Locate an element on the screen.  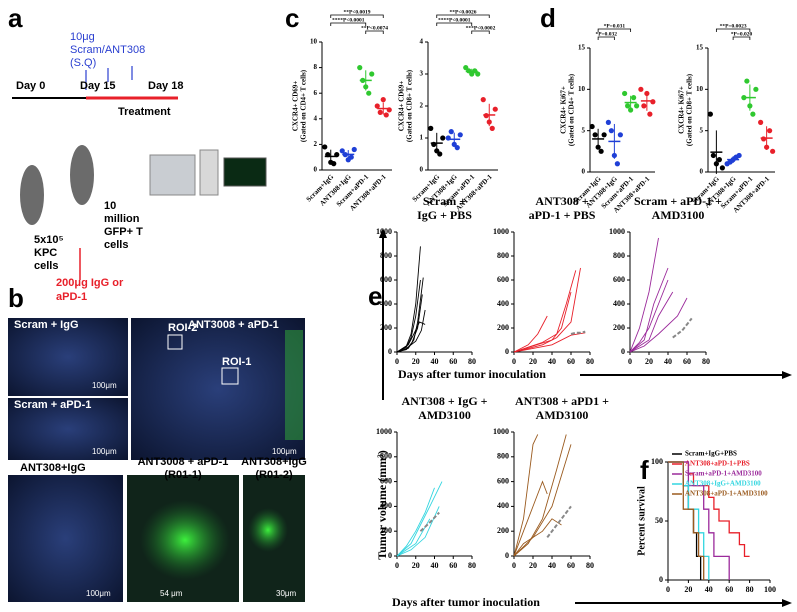
y-tick-label: 4 is located at coordinates (316, 118).